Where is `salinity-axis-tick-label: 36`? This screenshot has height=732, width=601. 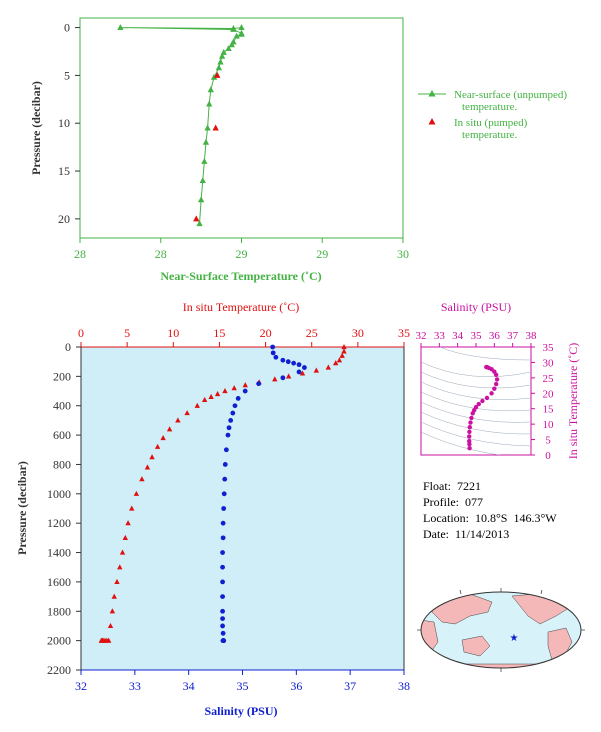 salinity-axis-tick-label: 36 is located at coordinates (296, 686).